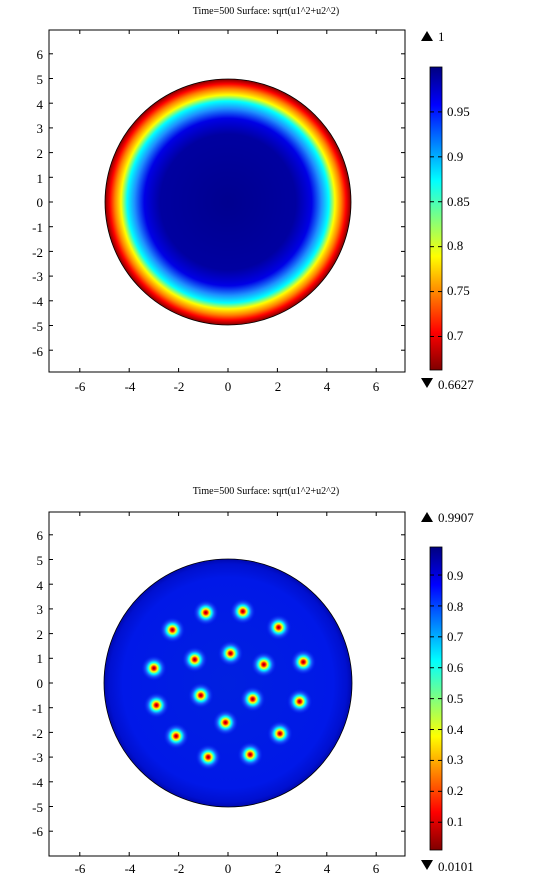  Describe the element at coordinates (376, 868) in the screenshot. I see `chart-2-x-tick-label: 6` at that location.